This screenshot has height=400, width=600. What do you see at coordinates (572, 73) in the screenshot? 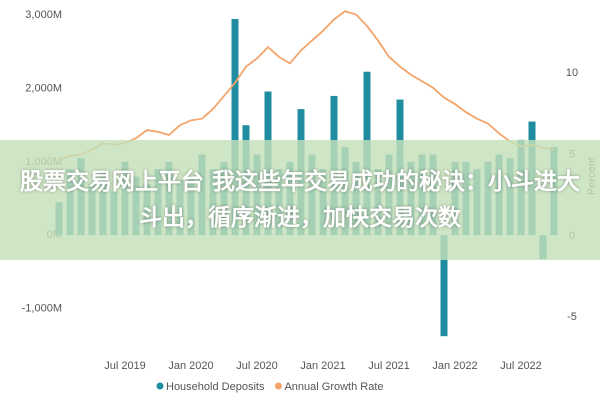
I see `y2-tick-label: 10` at bounding box center [572, 73].